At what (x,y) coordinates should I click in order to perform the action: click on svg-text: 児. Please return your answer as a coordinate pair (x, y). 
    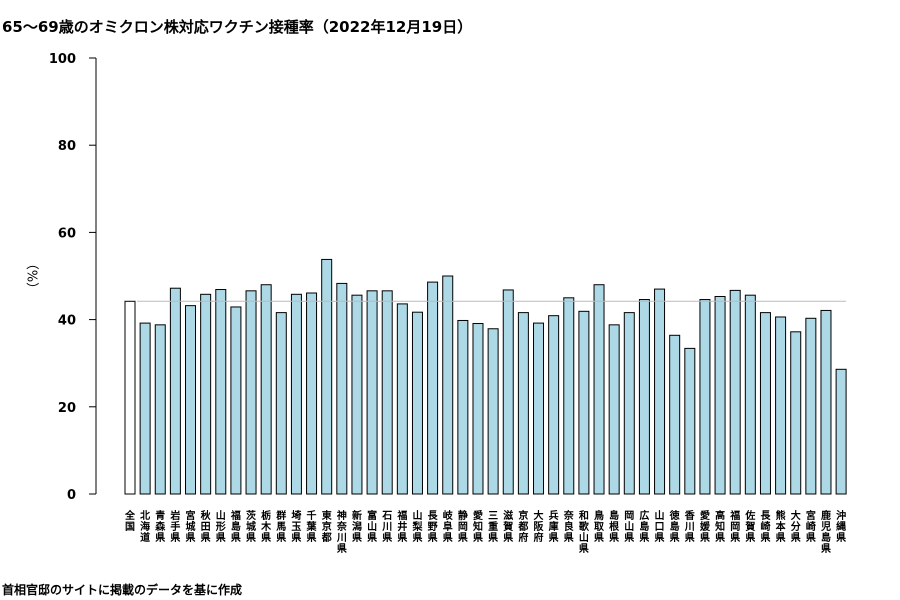
    Looking at the image, I should click on (825, 526).